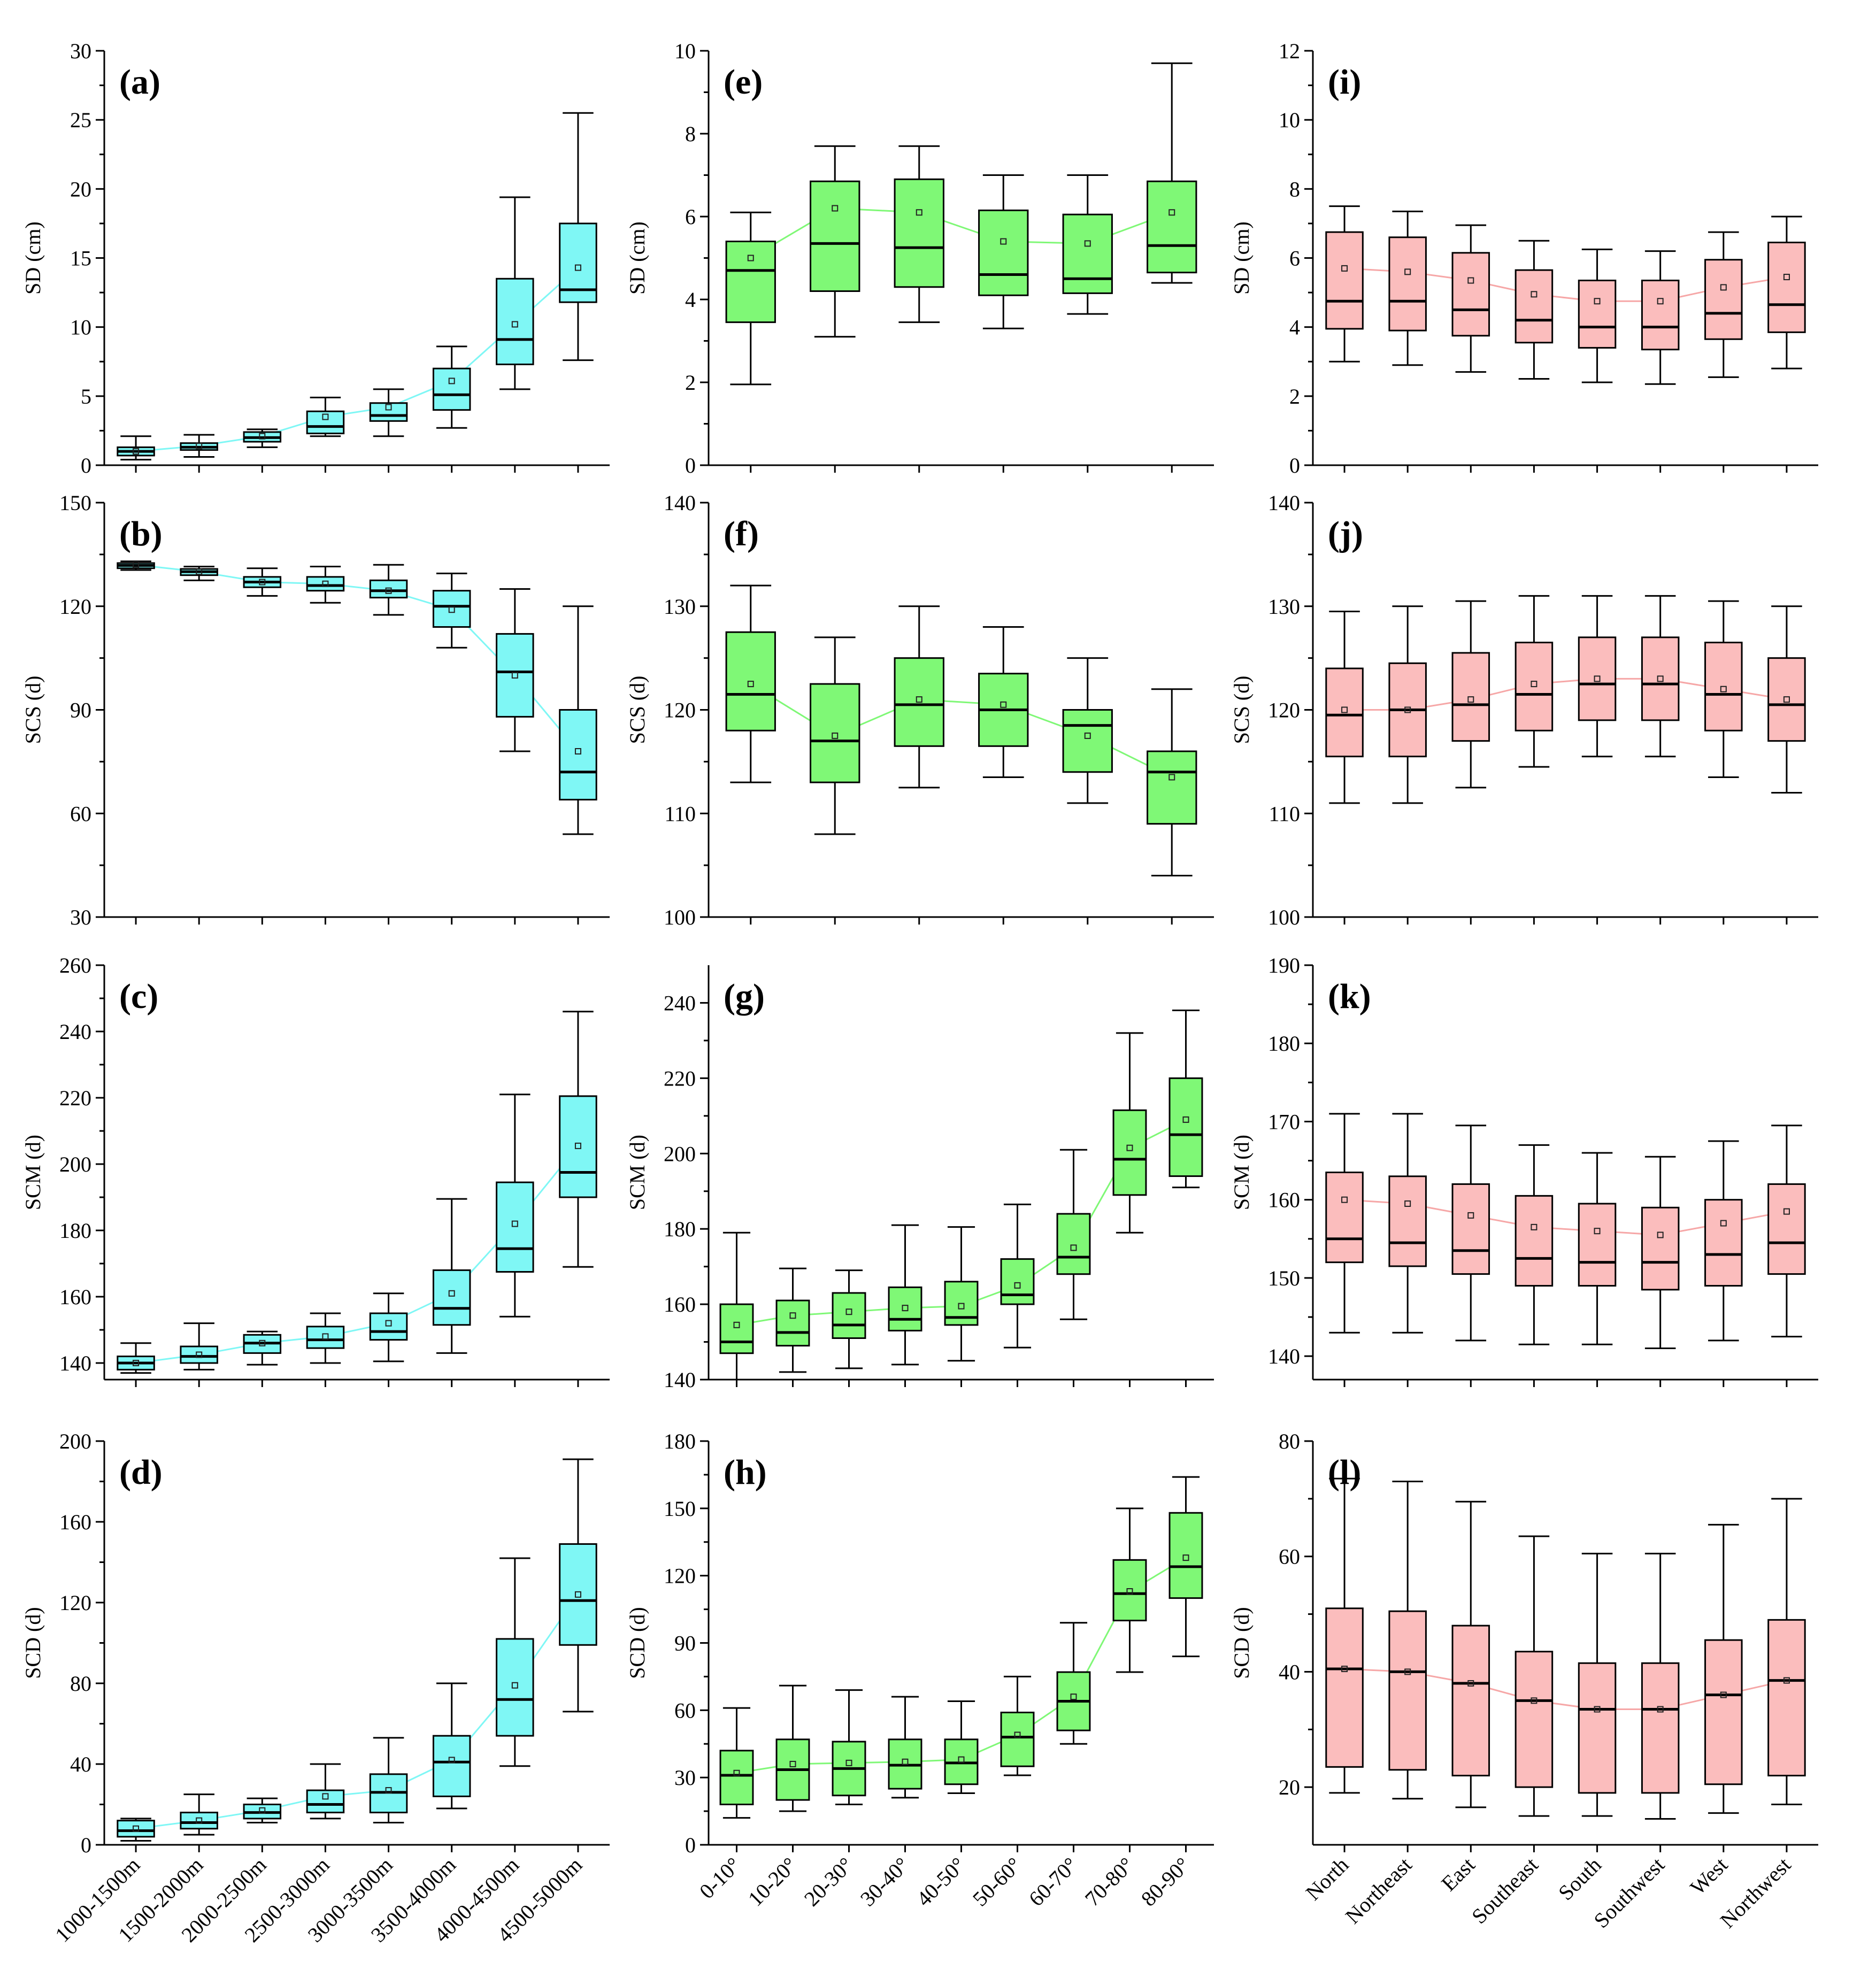 The height and width of the screenshot is (1971, 1876). Describe the element at coordinates (86, 1845) in the screenshot. I see `y-tick-label: 0` at that location.